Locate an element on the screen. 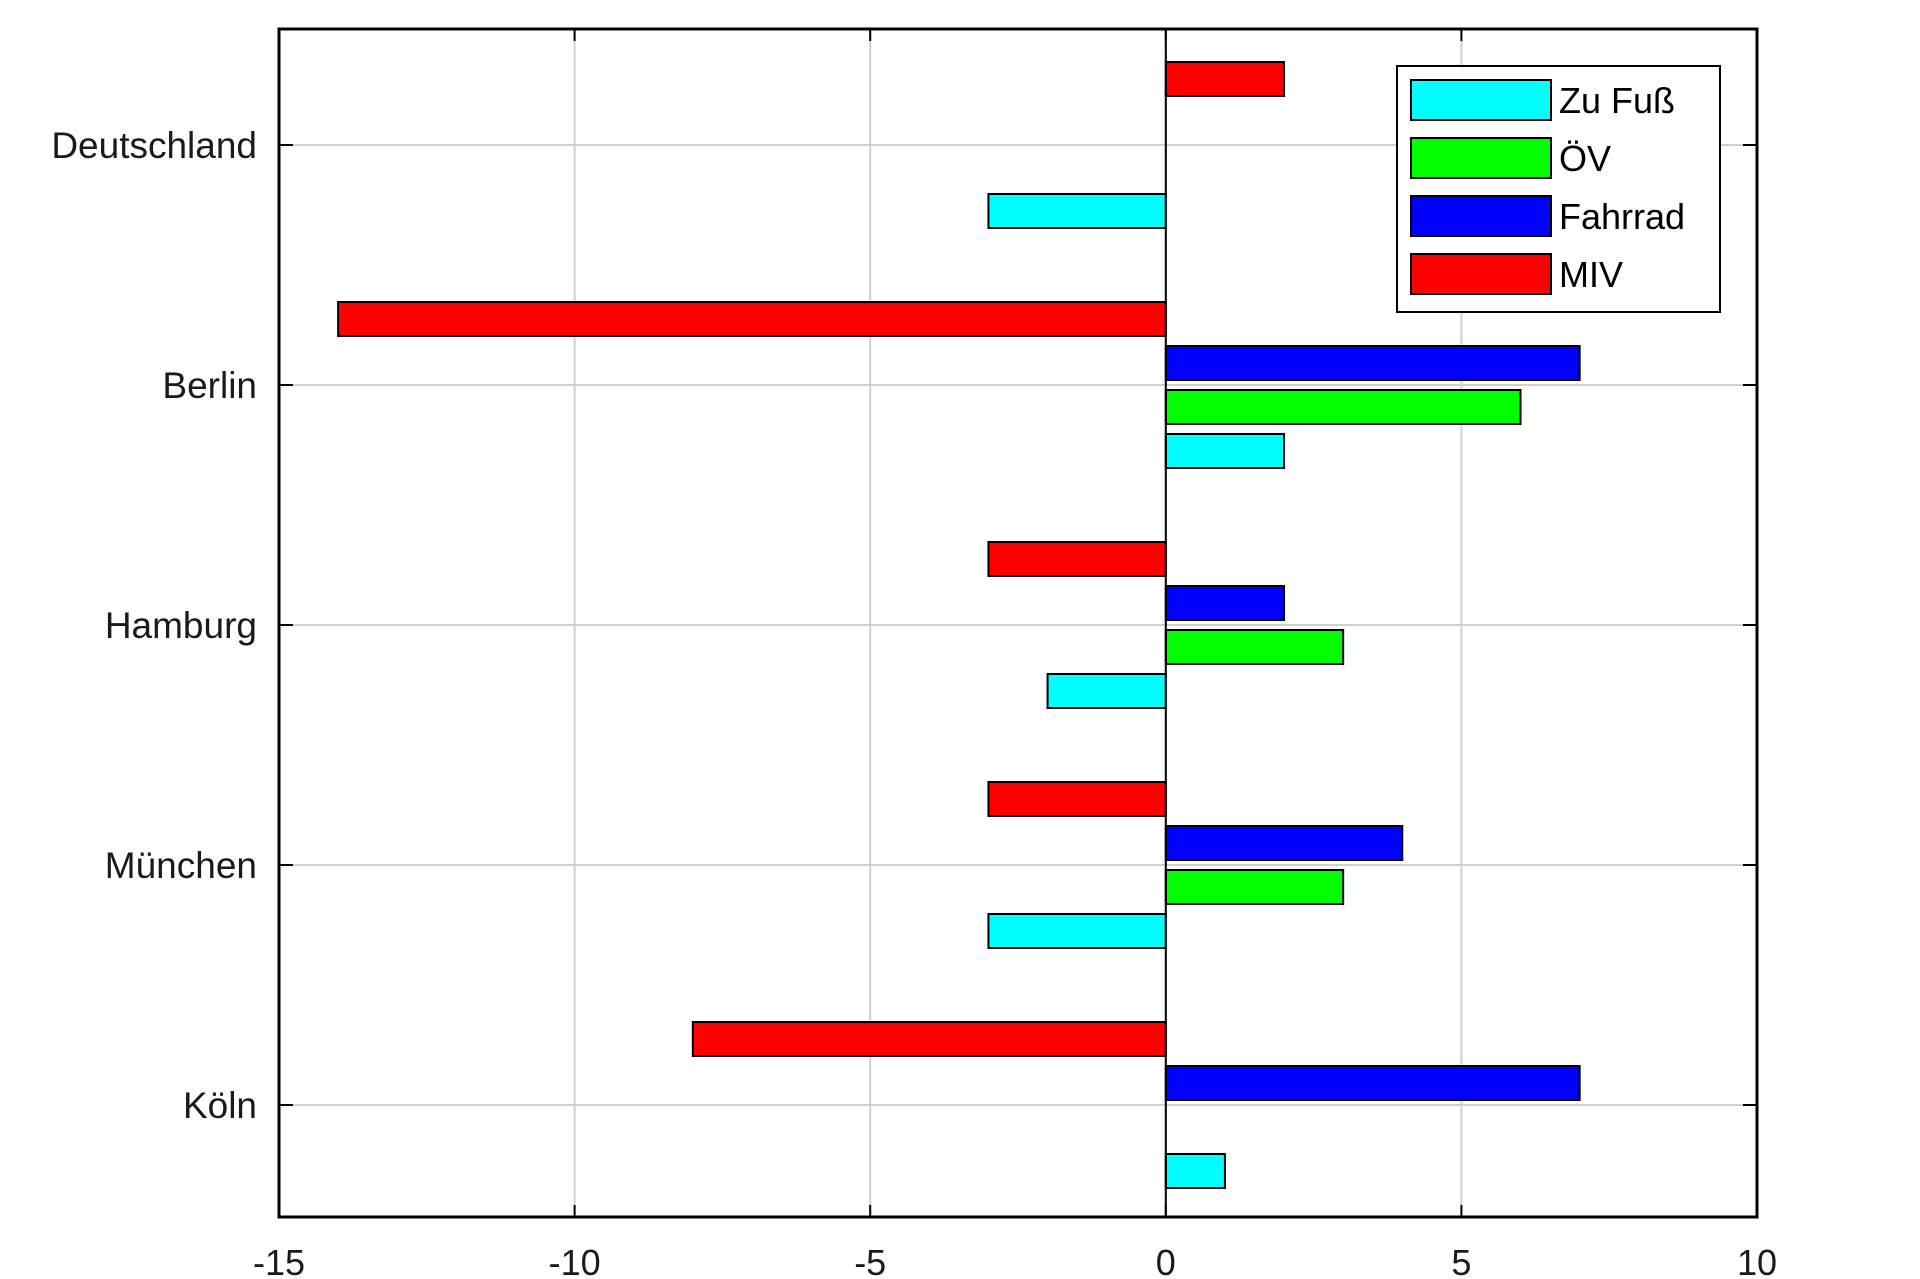  bar-zu-fuß-hamburg is located at coordinates (1106, 691).